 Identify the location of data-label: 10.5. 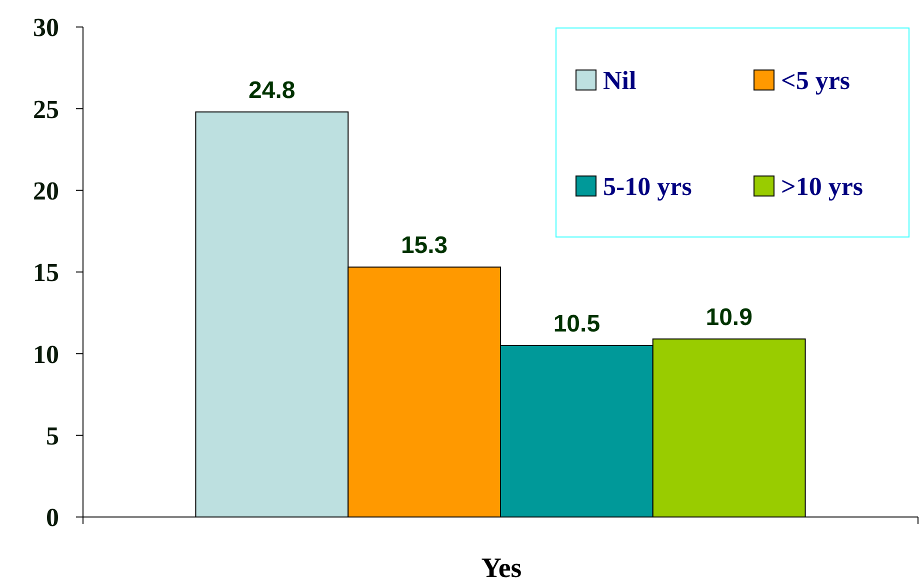
(576, 324).